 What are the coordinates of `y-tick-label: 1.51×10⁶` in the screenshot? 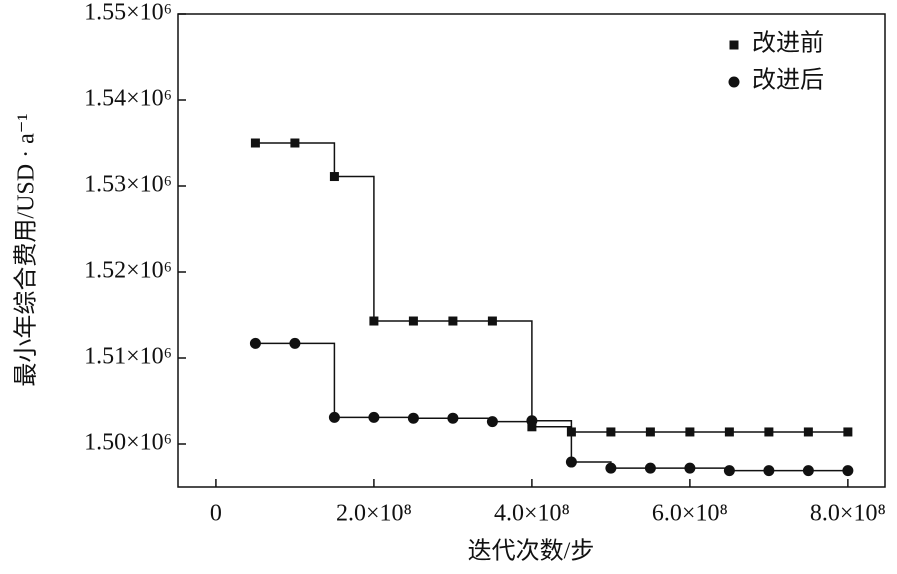 It's located at (128, 357).